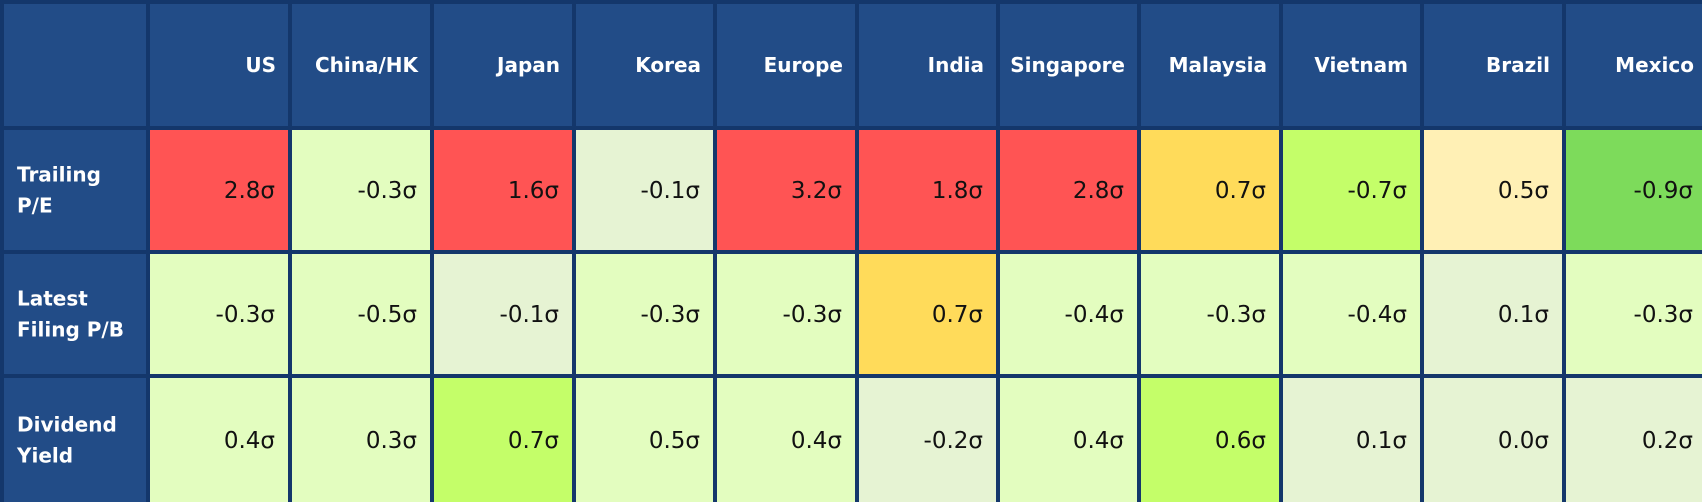 Image resolution: width=1702 pixels, height=502 pixels. What do you see at coordinates (953, 441) in the screenshot?
I see `cell-value-label: -0.2σ` at bounding box center [953, 441].